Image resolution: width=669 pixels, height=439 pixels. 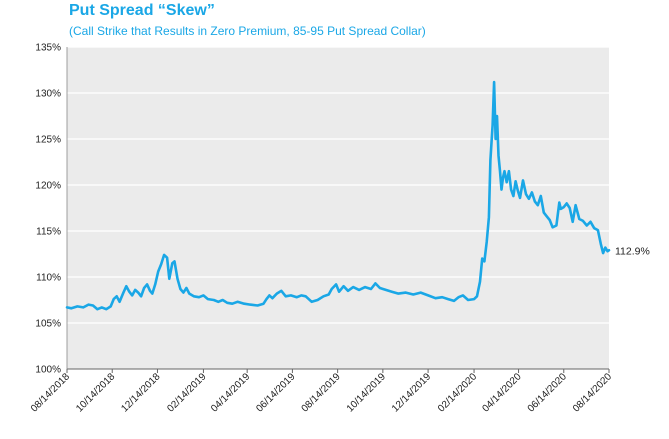 What do you see at coordinates (632, 251) in the screenshot?
I see `end-value-label: 112.9%` at bounding box center [632, 251].